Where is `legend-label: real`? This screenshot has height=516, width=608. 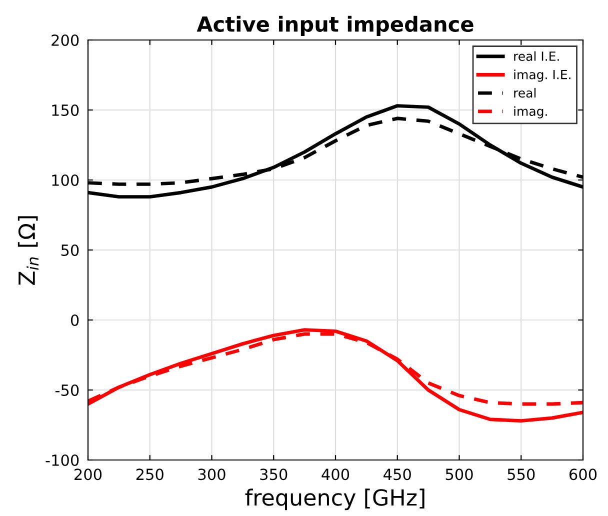 legend-label: real is located at coordinates (525, 93).